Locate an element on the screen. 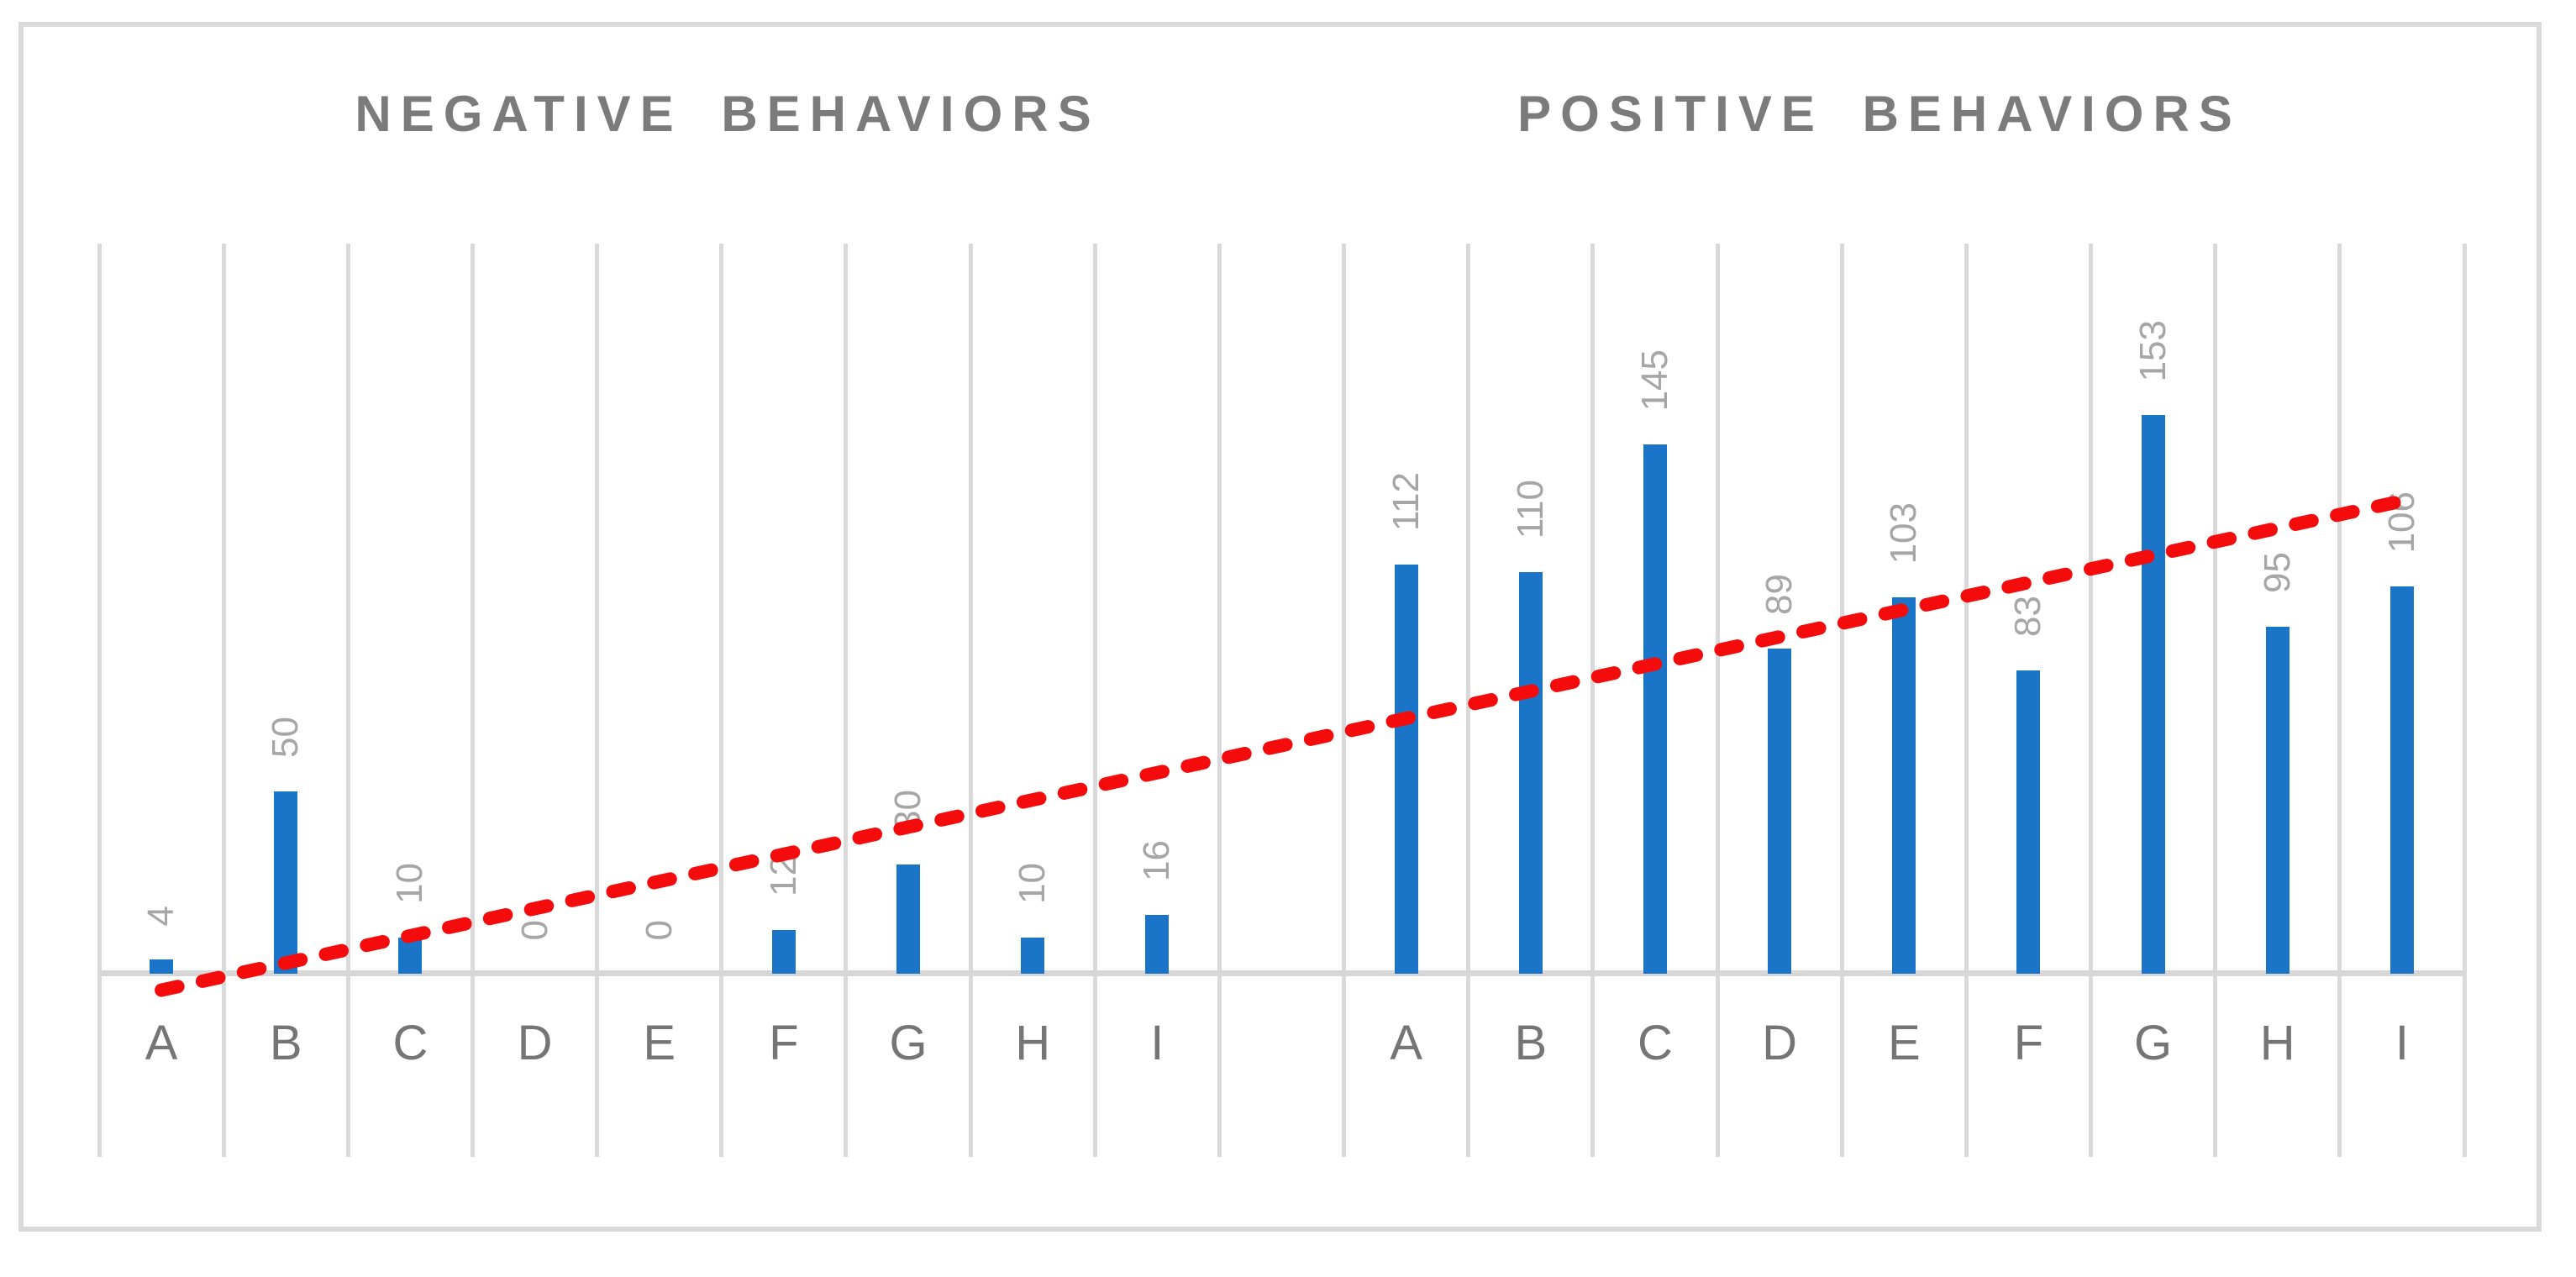  data-label: 83 is located at coordinates (2028, 616).